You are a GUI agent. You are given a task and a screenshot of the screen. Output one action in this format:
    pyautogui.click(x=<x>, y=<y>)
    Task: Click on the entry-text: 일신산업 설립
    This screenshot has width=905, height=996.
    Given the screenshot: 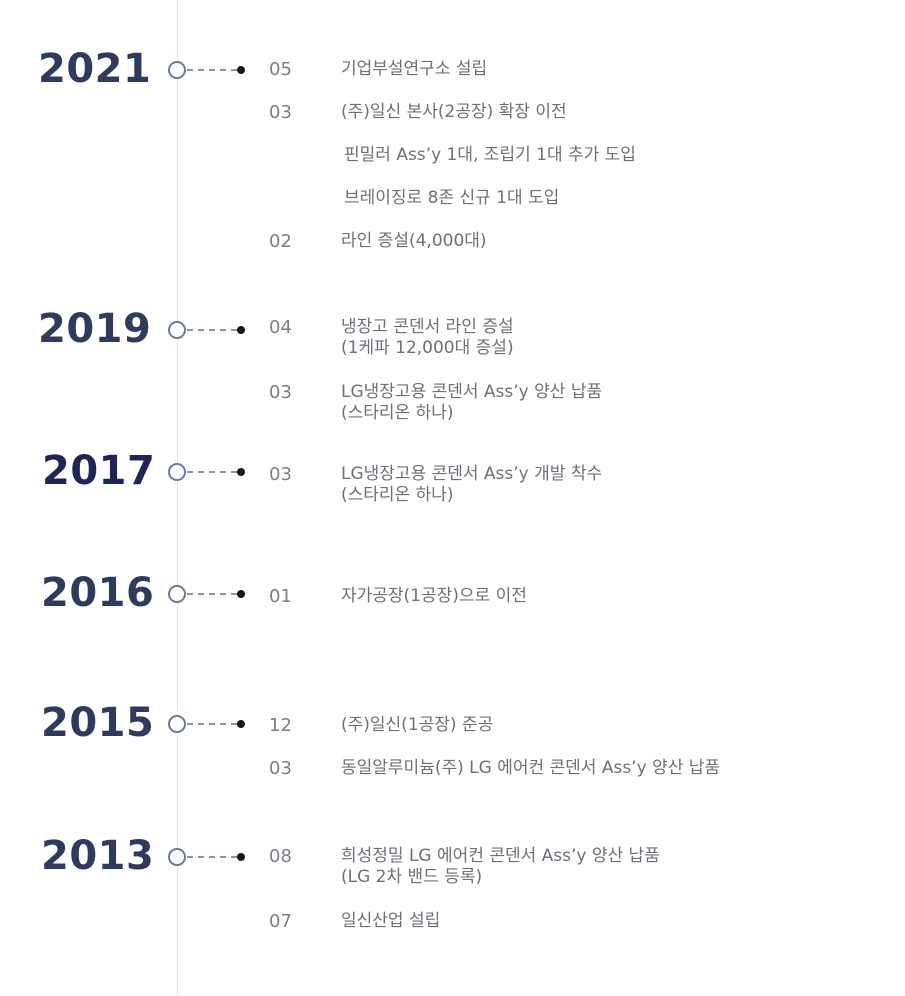 What is the action you would take?
    pyautogui.click(x=391, y=921)
    